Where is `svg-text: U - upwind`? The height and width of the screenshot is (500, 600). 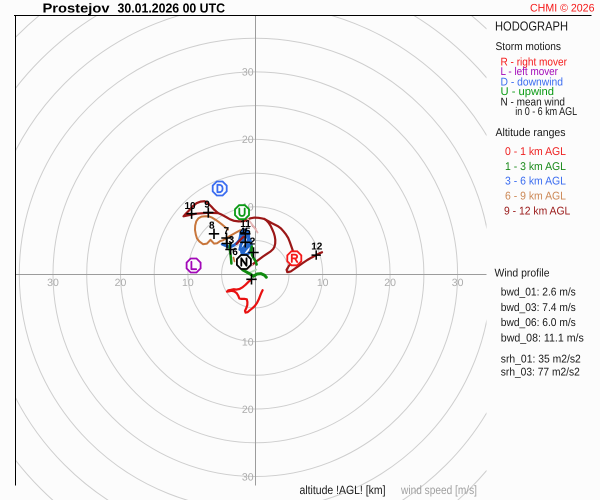
svg-text: U - upwind is located at coordinates (528, 92).